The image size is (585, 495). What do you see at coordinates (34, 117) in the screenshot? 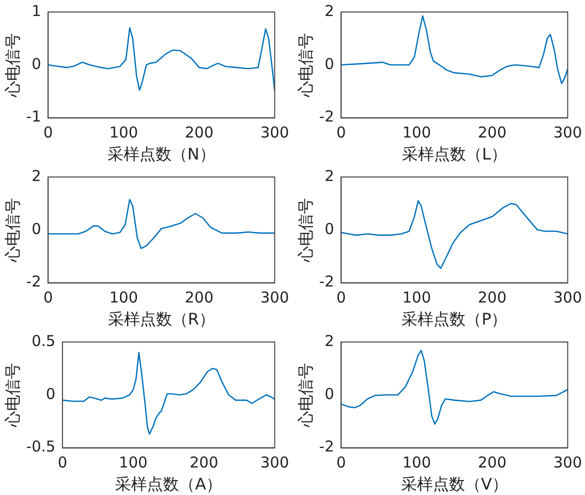
I see `y-tick-label: -1` at bounding box center [34, 117].